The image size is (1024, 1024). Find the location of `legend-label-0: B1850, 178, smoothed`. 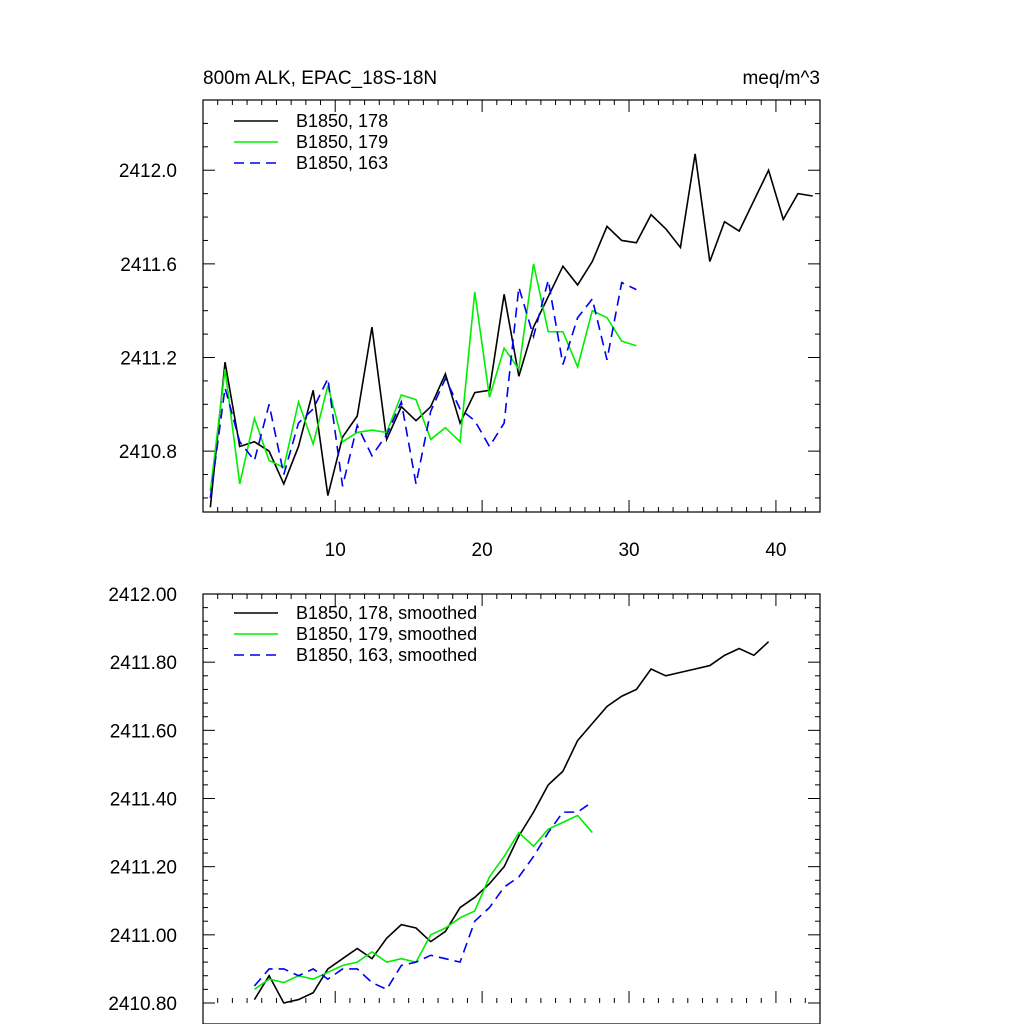

legend-label-0: B1850, 178, smoothed is located at coordinates (386, 613).